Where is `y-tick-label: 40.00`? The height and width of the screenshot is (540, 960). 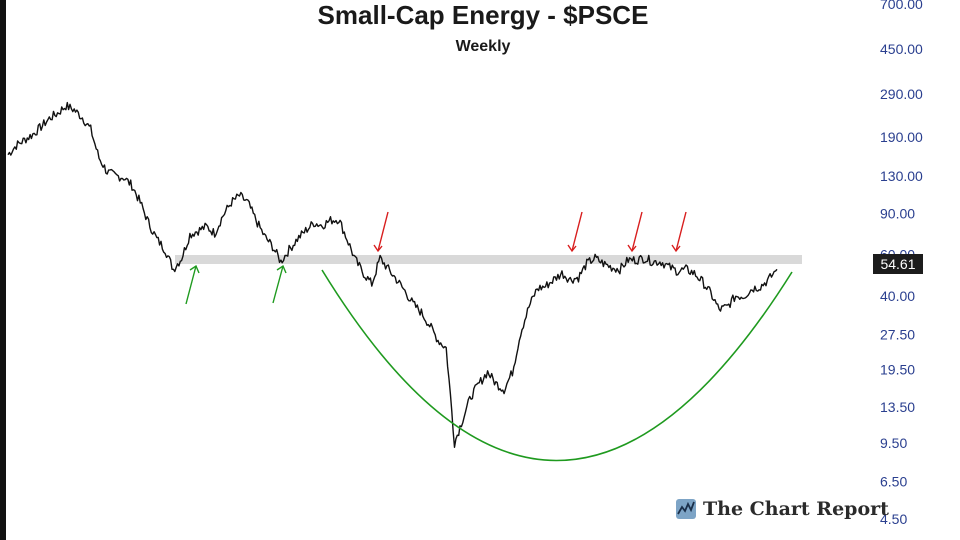 y-tick-label: 40.00 is located at coordinates (897, 296).